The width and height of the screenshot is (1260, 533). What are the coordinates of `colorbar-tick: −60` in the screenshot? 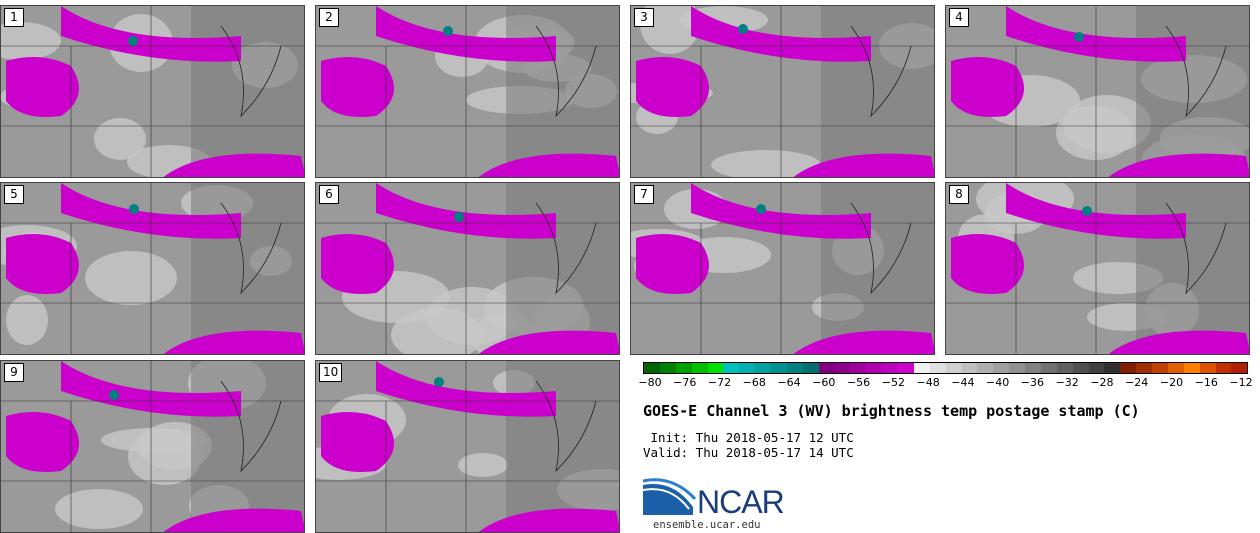 It's located at (824, 382).